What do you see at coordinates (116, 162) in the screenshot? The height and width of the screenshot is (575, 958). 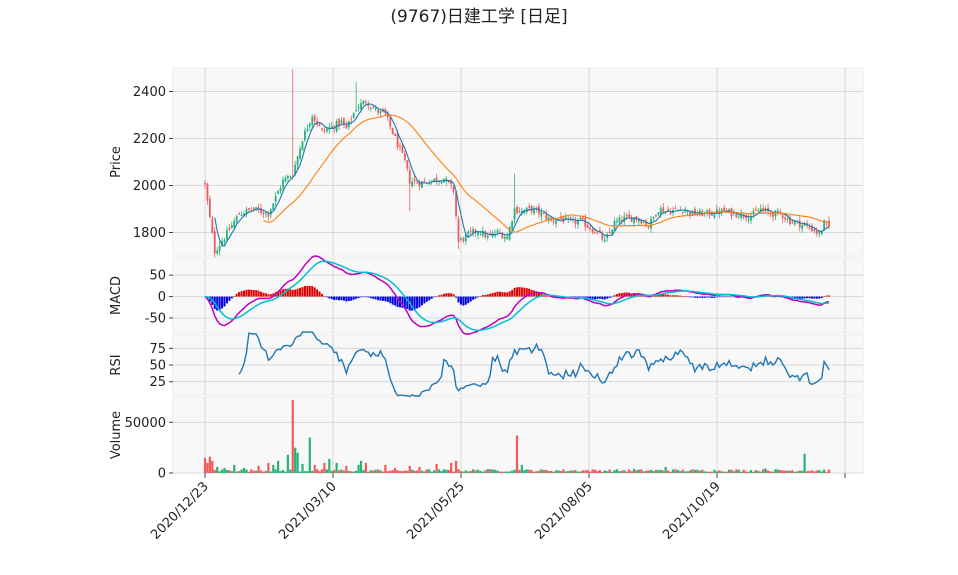 I see `ylabel-price: Price` at bounding box center [116, 162].